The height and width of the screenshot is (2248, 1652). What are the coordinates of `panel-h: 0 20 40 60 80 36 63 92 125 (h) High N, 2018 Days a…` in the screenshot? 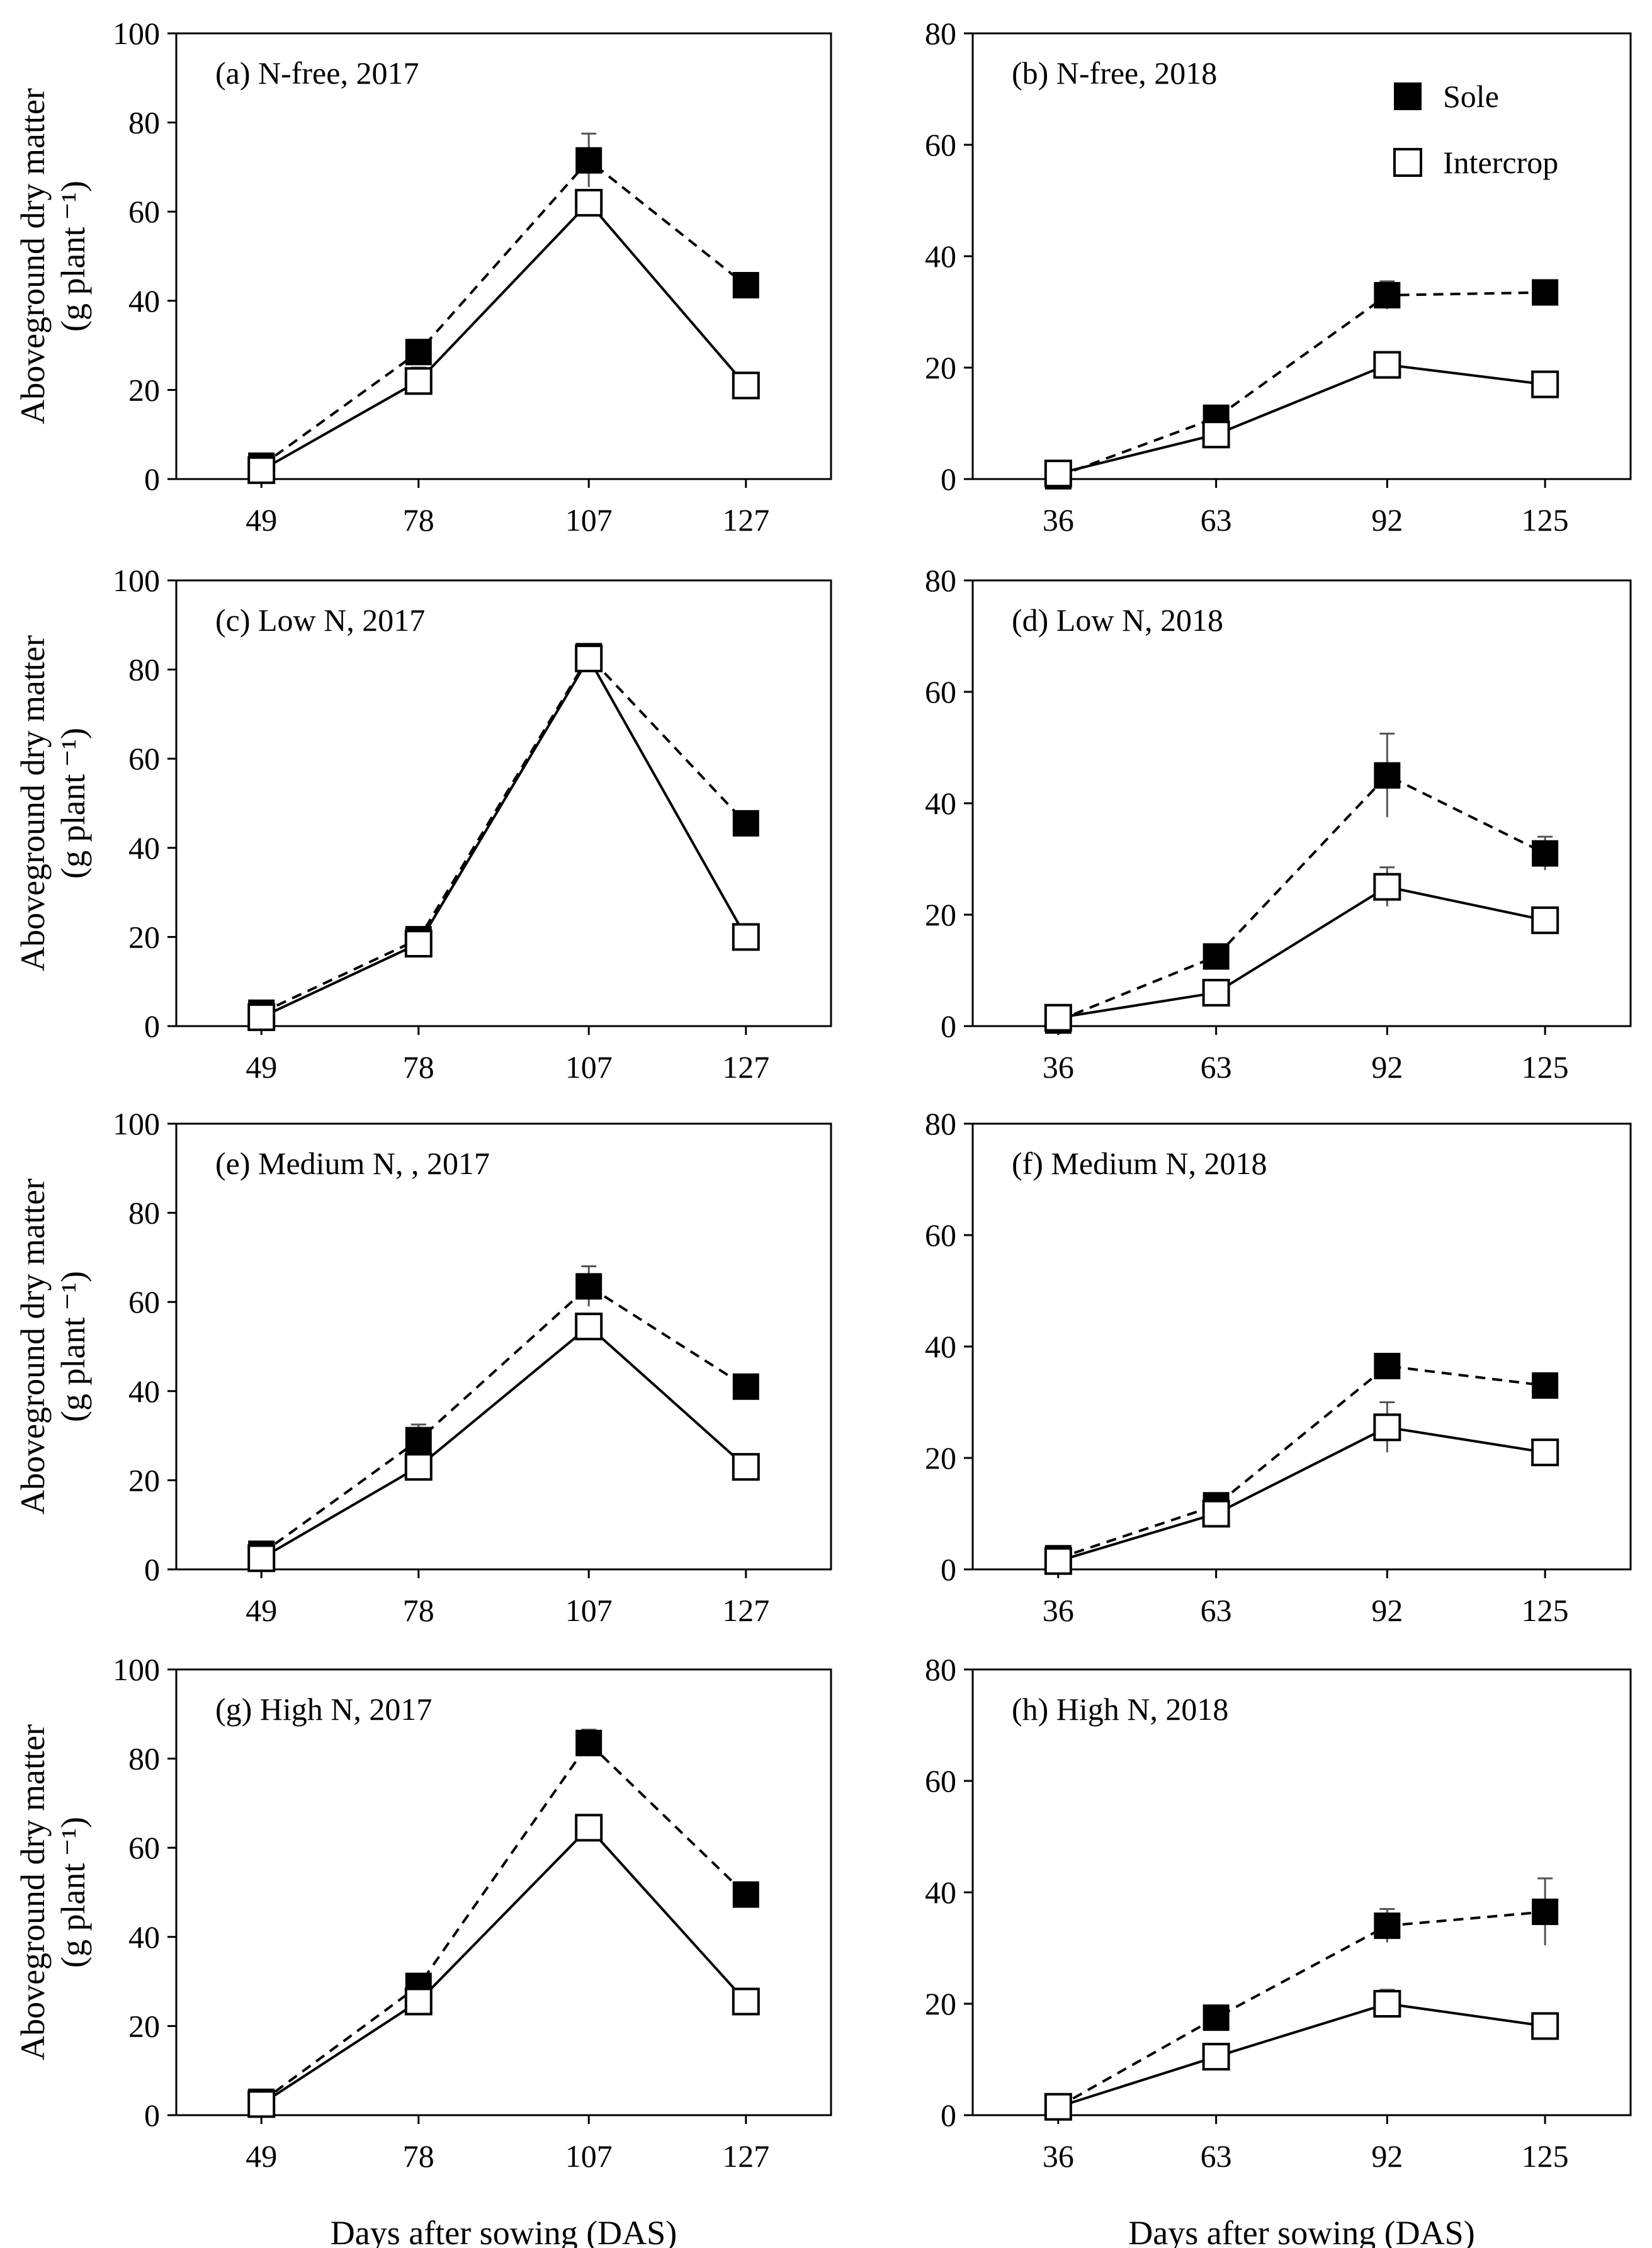 It's located at (1278, 1950).